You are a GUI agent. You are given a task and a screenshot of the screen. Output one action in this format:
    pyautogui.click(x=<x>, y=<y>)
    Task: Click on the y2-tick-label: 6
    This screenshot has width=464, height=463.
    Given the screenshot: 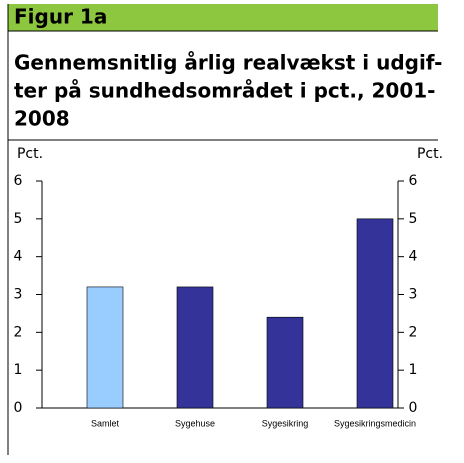 What is the action you would take?
    pyautogui.click(x=413, y=181)
    